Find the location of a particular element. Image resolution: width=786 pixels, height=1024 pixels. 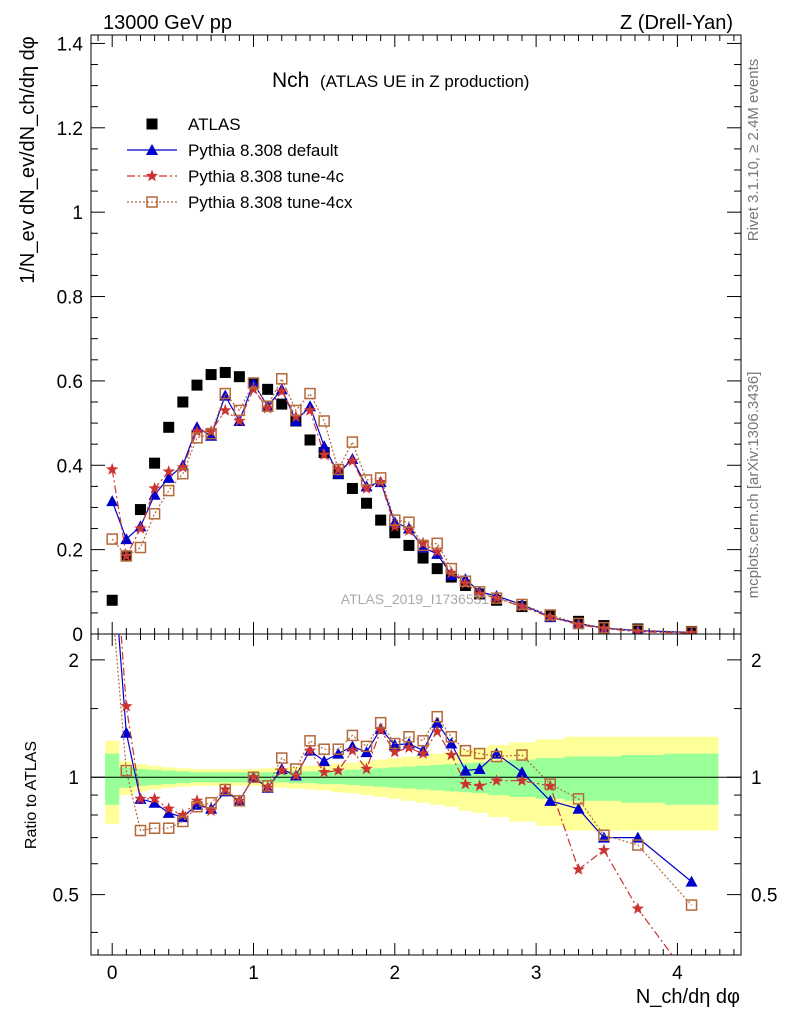

ratio-tick-label-right: 1 is located at coordinates (756, 778).